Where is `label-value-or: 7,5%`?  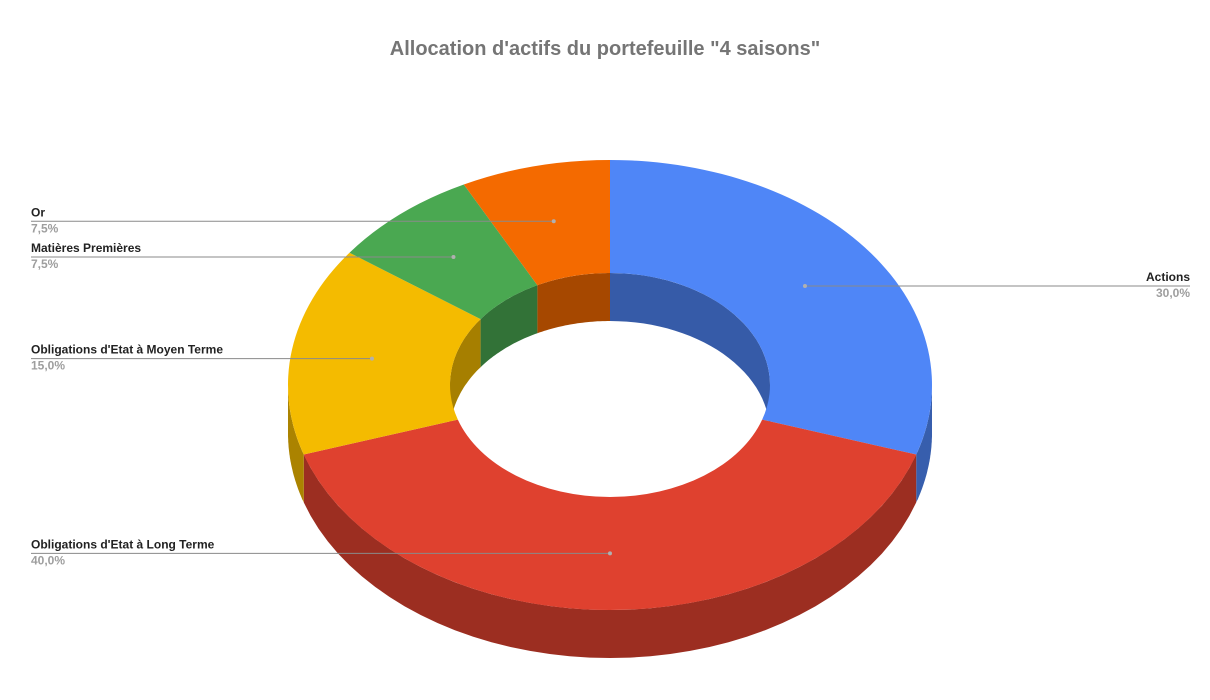
label-value-or: 7,5% is located at coordinates (45, 228).